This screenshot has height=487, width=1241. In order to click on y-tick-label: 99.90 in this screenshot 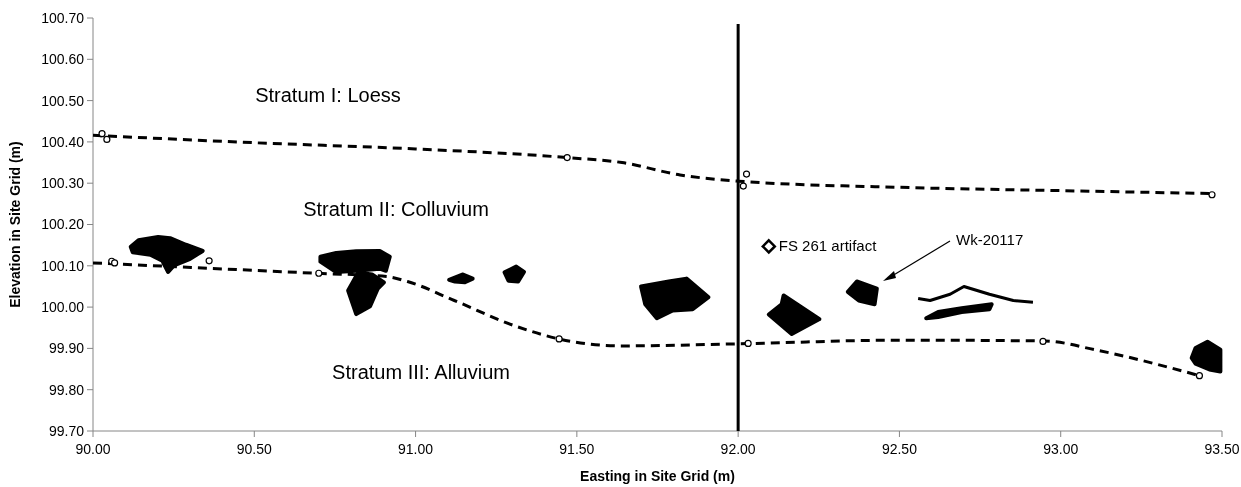, I will do `click(66, 348)`.